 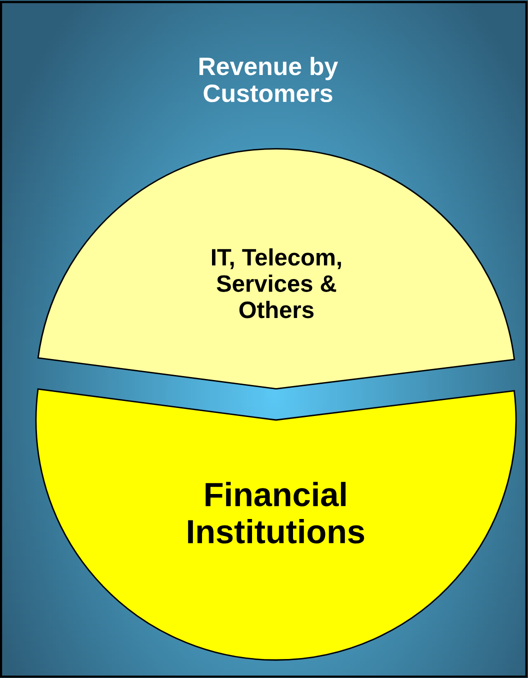 What do you see at coordinates (276, 513) in the screenshot?
I see `slice-label: Financial Institutions` at bounding box center [276, 513].